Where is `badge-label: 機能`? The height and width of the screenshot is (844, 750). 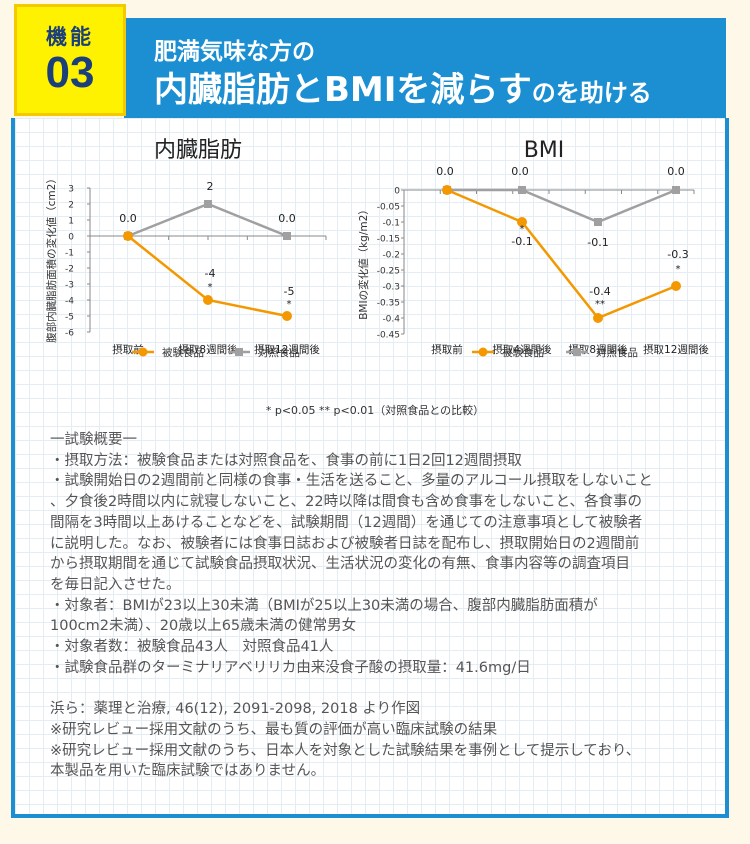
badge-label: 機能 is located at coordinates (70, 37).